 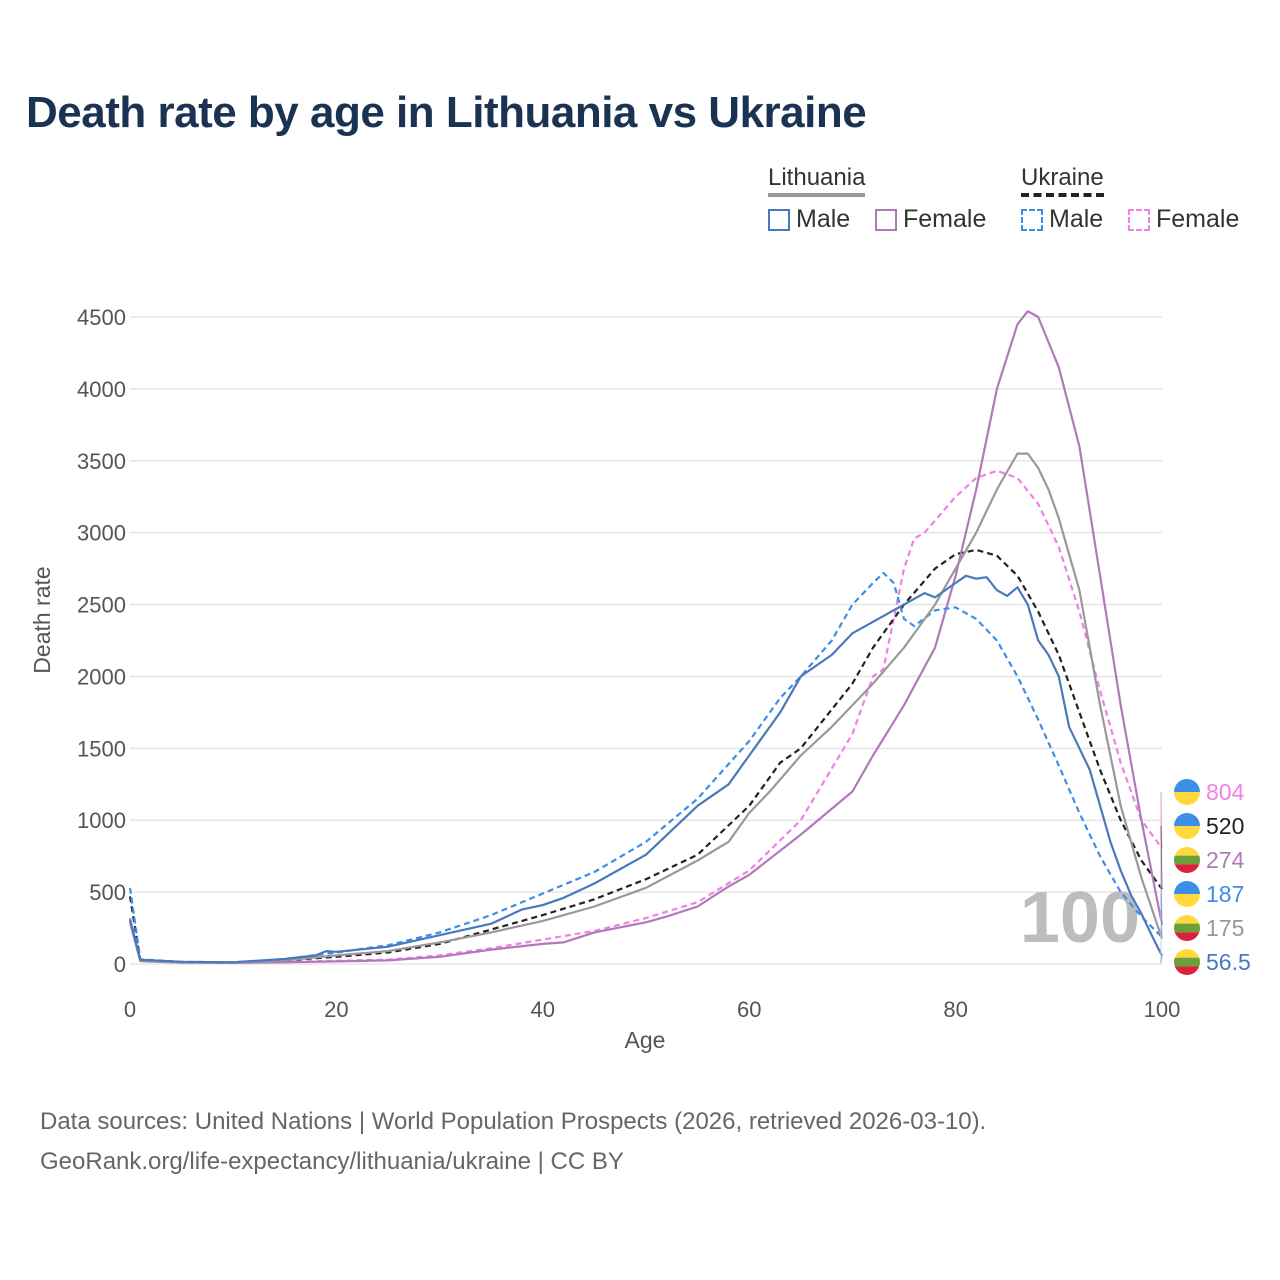 What do you see at coordinates (749, 1009) in the screenshot?
I see `x-tick-label: 60` at bounding box center [749, 1009].